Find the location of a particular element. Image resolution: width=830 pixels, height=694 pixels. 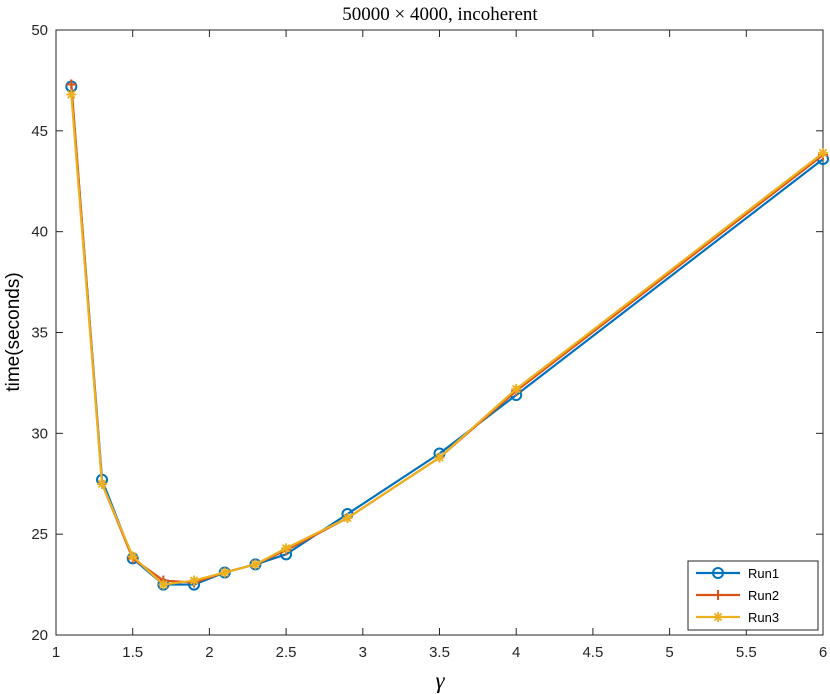

x-tick-label: 5 is located at coordinates (669, 652).